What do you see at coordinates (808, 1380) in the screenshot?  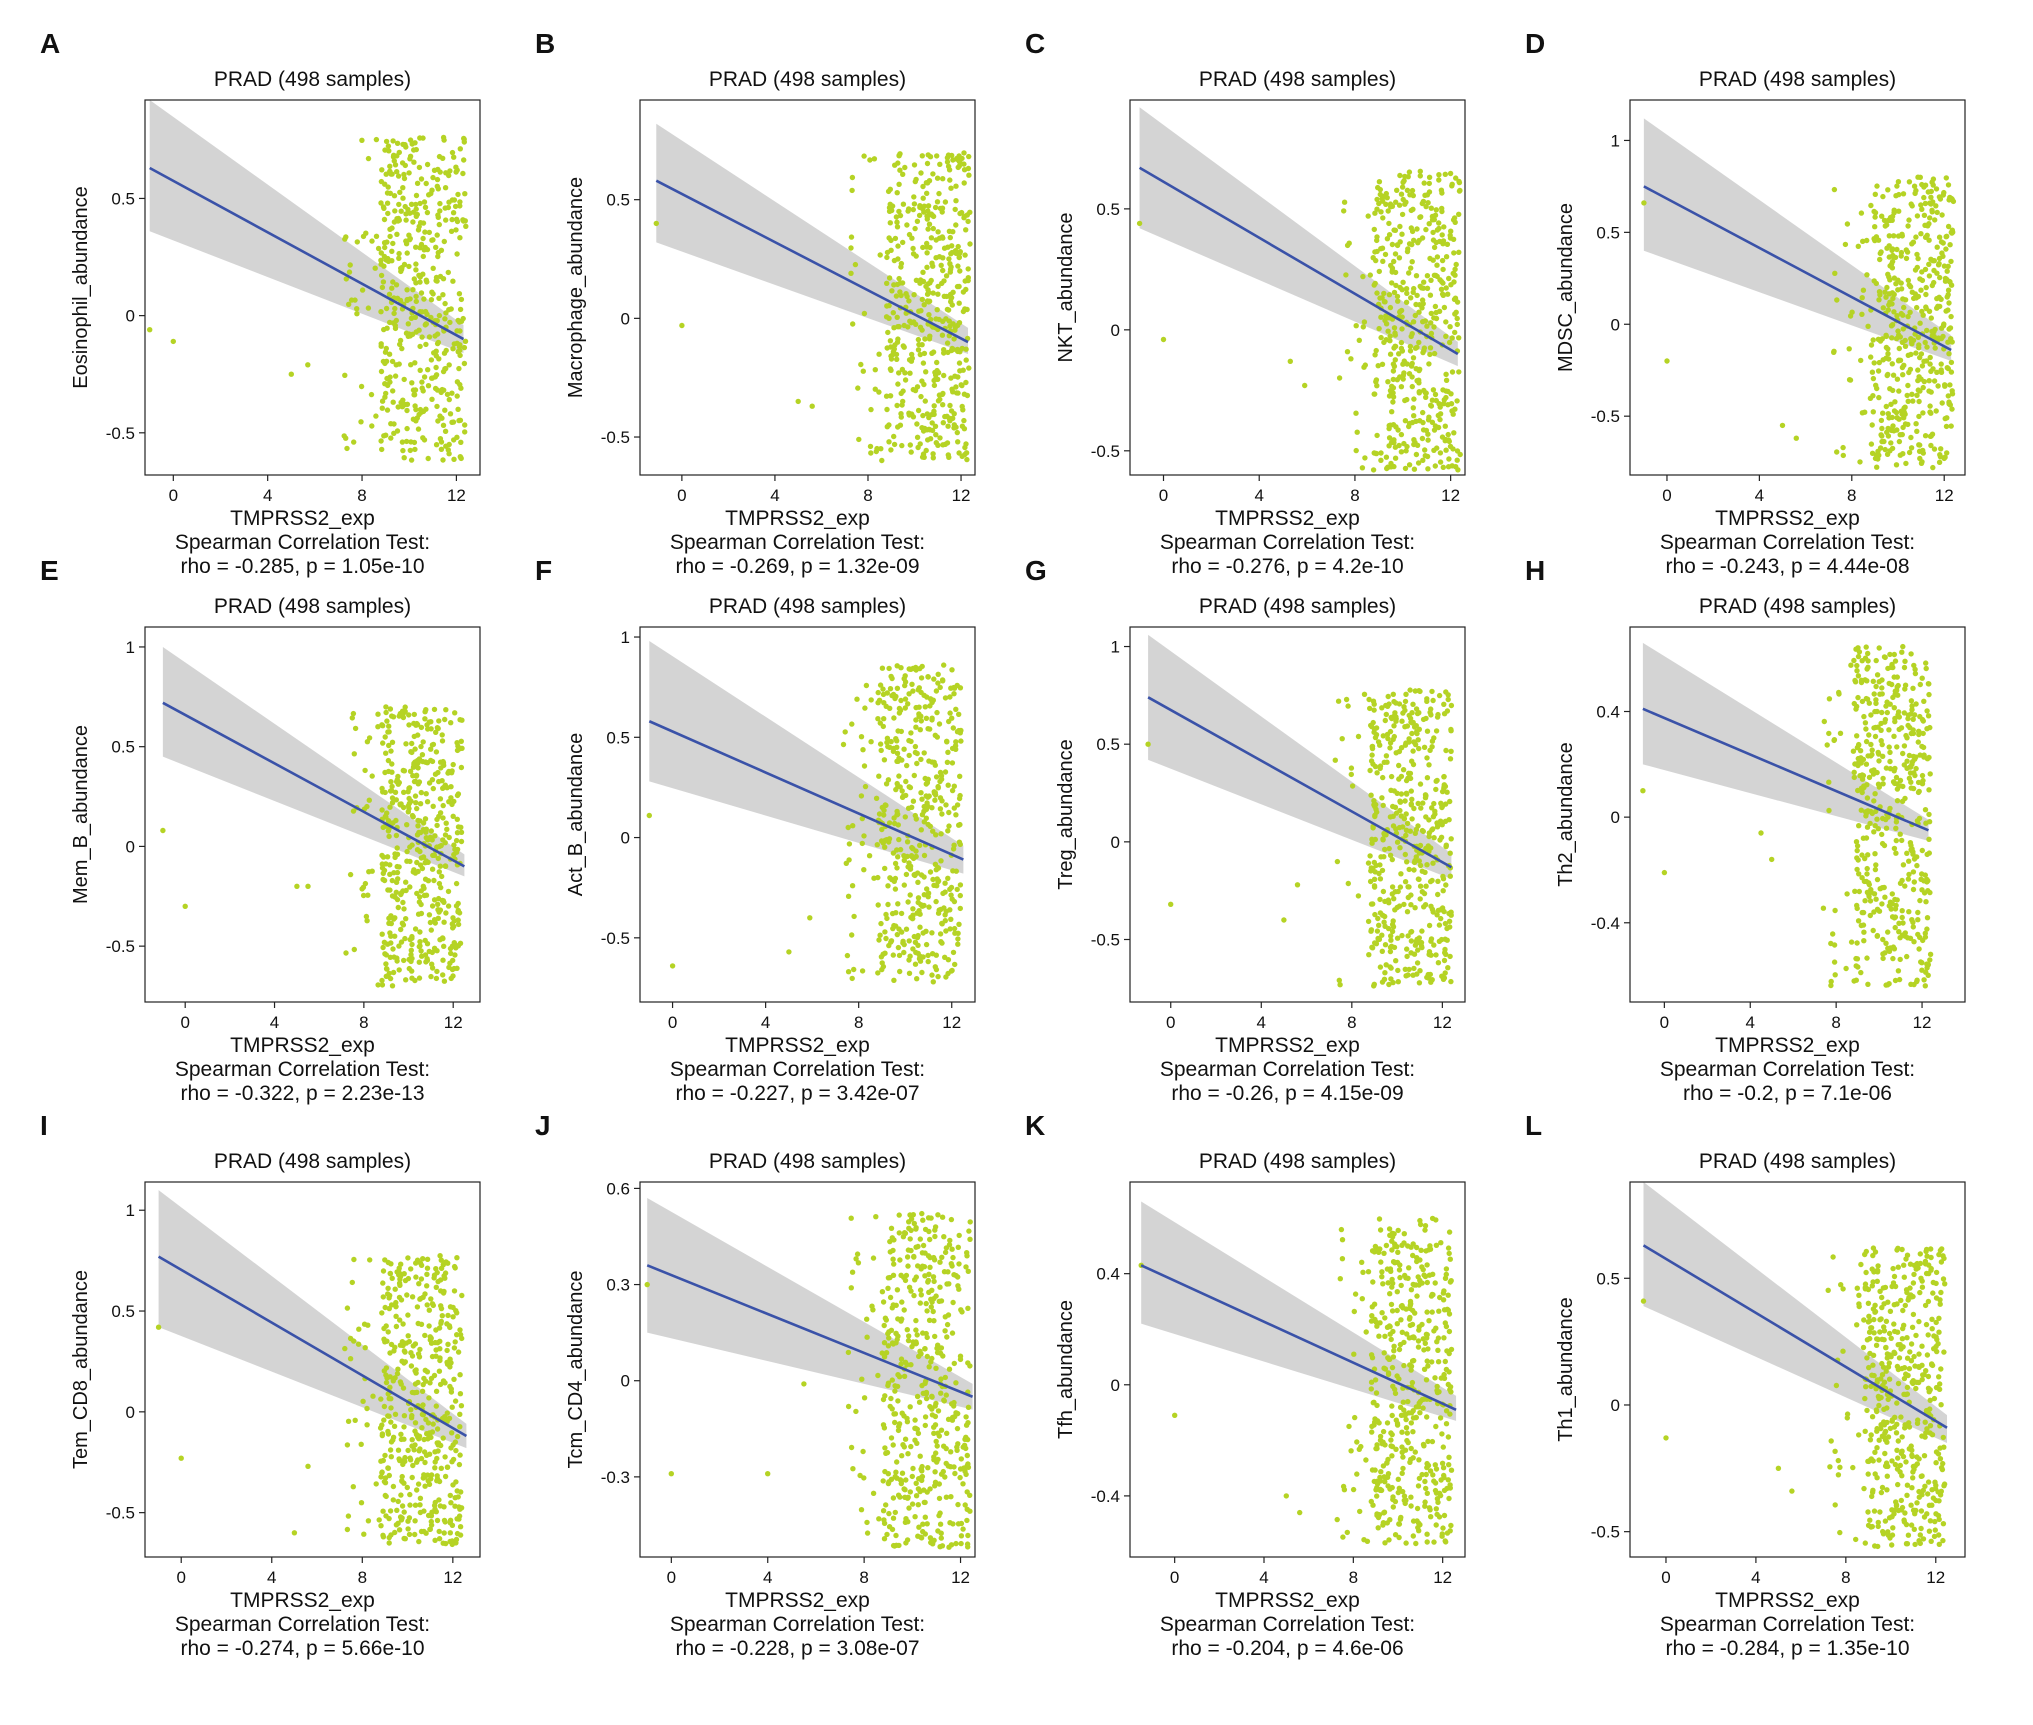 I see `data-points` at bounding box center [808, 1380].